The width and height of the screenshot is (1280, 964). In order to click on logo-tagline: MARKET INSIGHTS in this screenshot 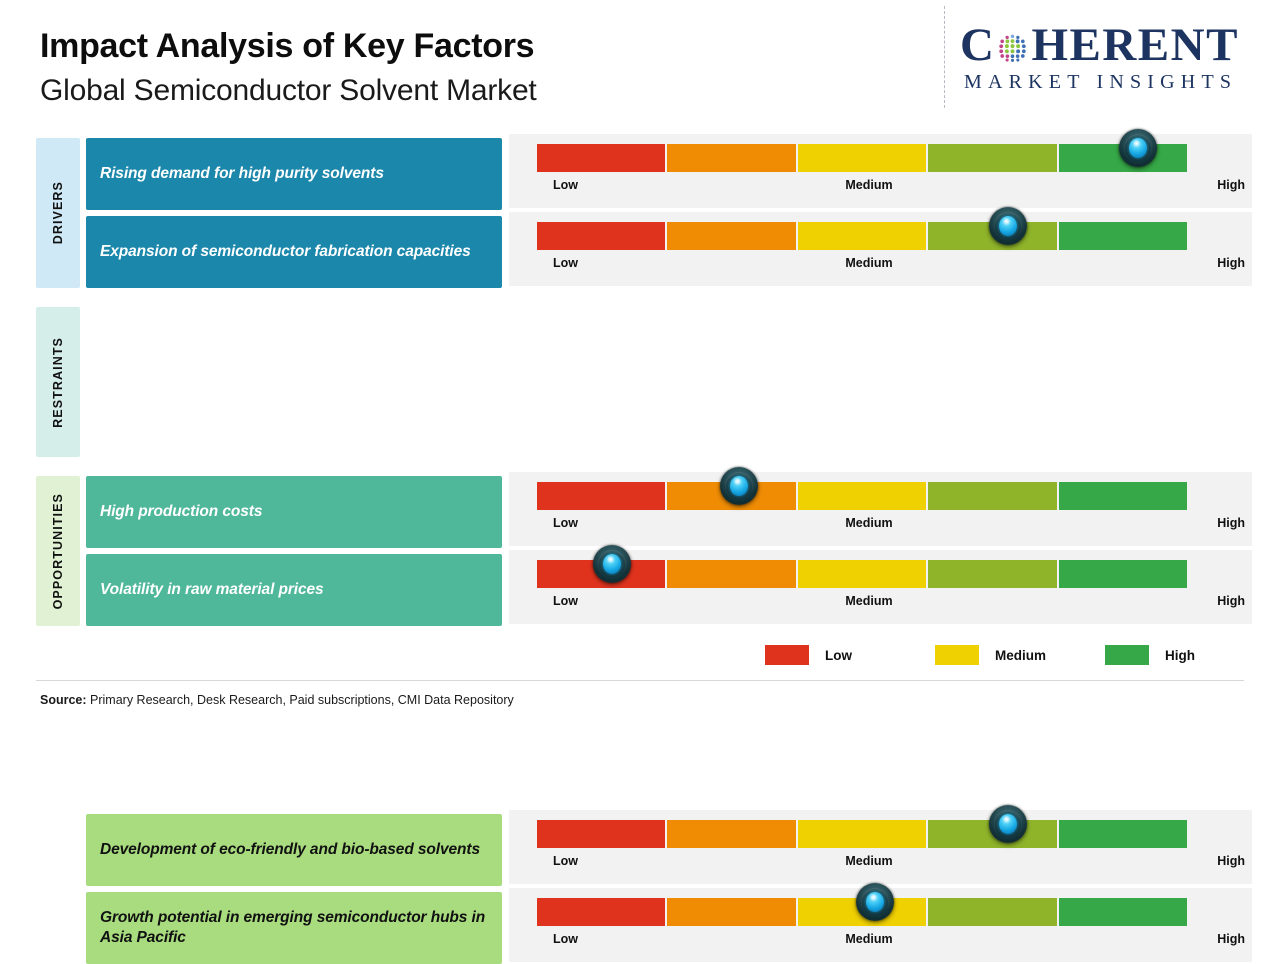, I will do `click(1101, 82)`.